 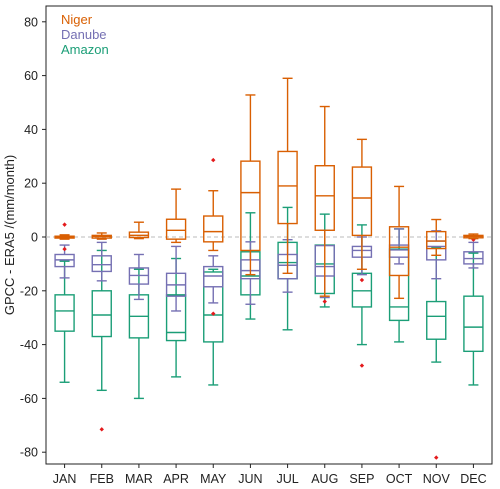 What do you see at coordinates (101, 340) in the screenshot?
I see `box-amazon-feb` at bounding box center [101, 340].